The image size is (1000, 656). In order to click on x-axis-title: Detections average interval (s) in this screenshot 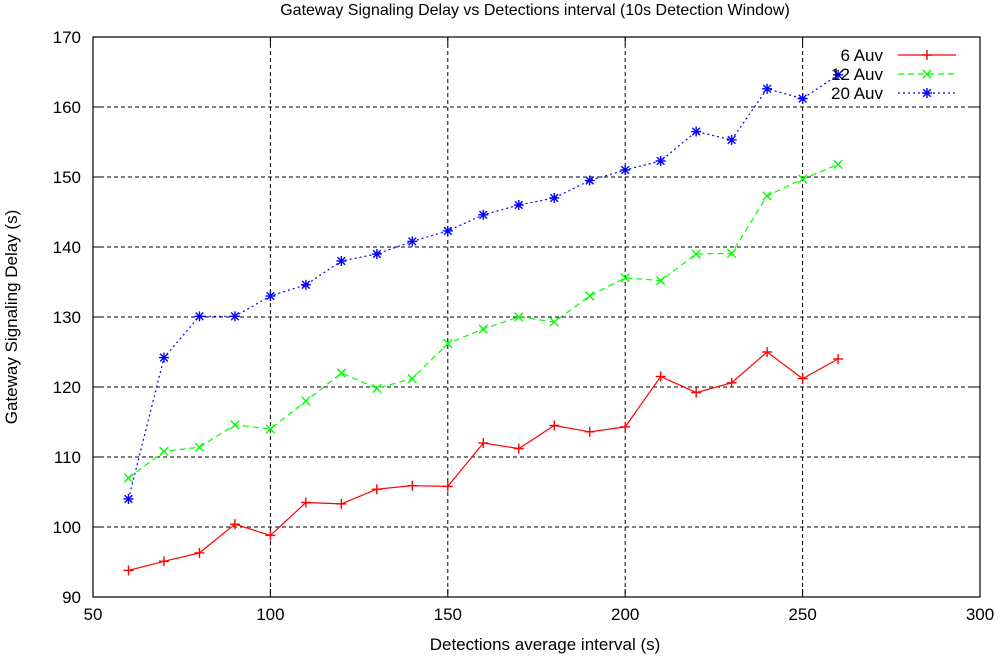, I will do `click(545, 644)`.